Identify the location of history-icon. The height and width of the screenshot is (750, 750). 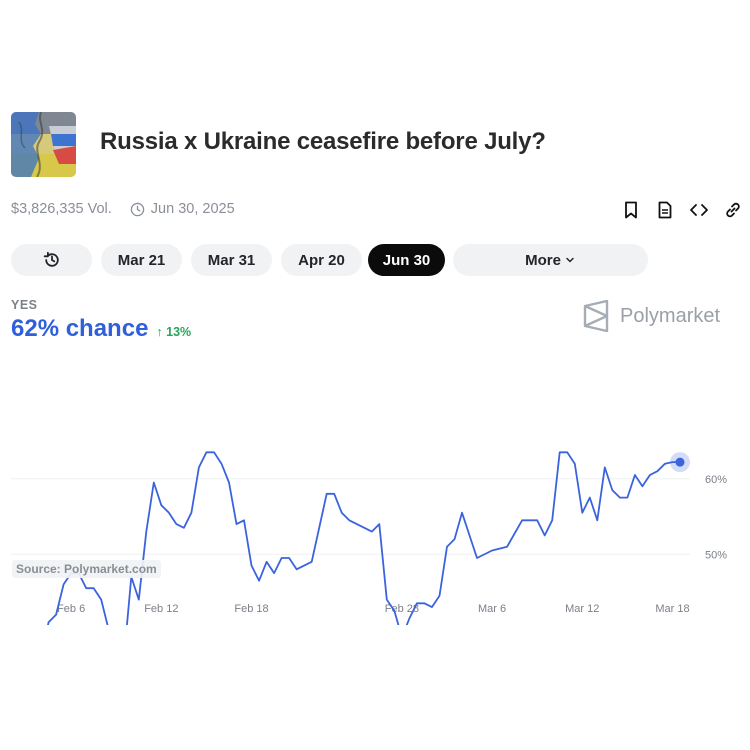
(51, 259).